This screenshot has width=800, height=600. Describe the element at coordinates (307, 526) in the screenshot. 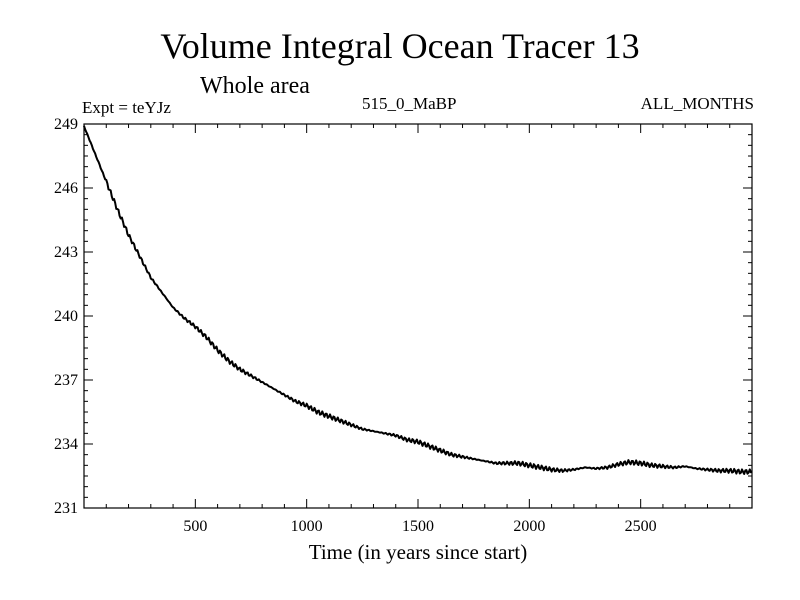

I see `x-tick-label: 1000` at that location.